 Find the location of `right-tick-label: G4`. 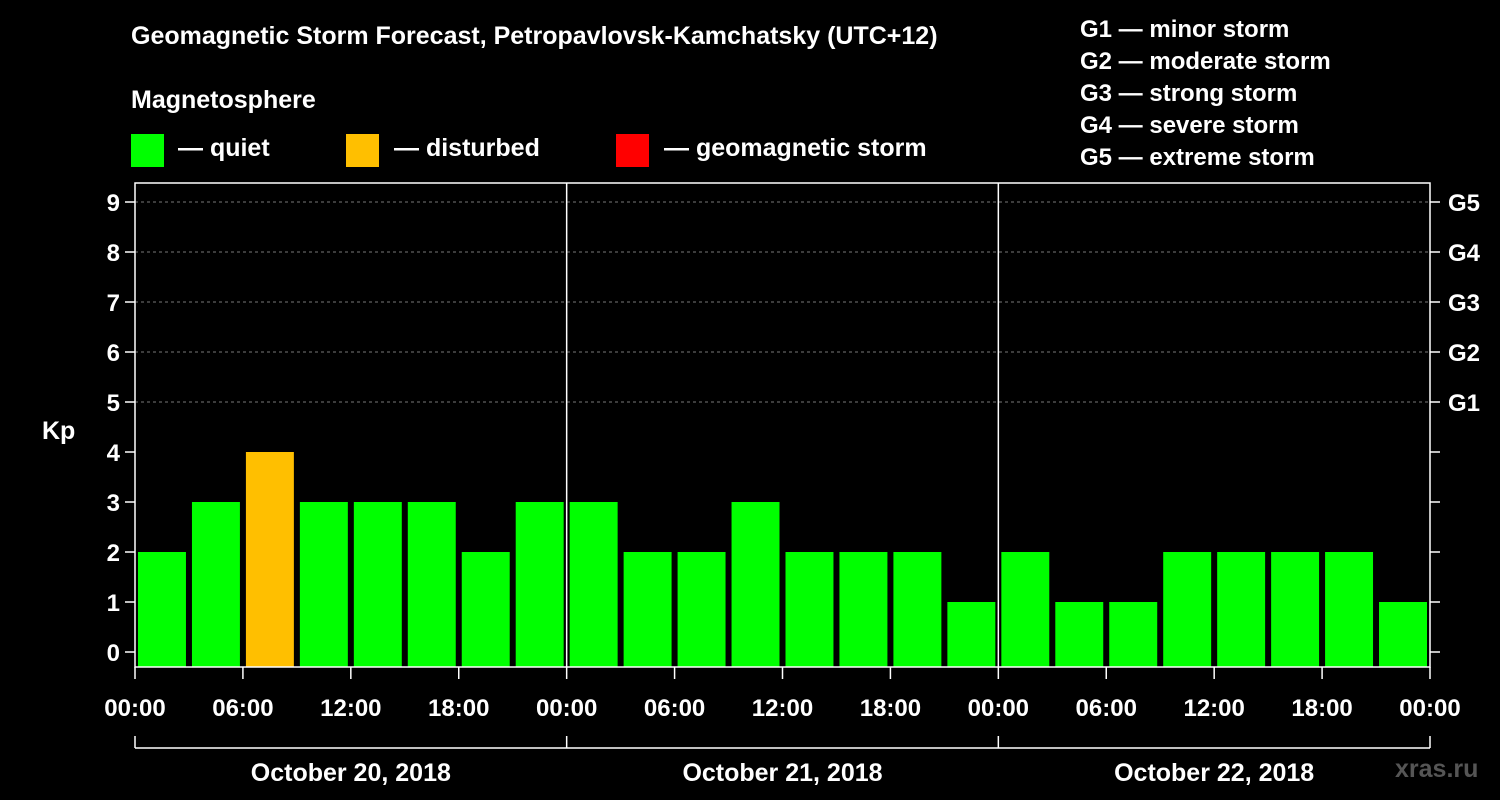

right-tick-label: G4 is located at coordinates (1464, 253).